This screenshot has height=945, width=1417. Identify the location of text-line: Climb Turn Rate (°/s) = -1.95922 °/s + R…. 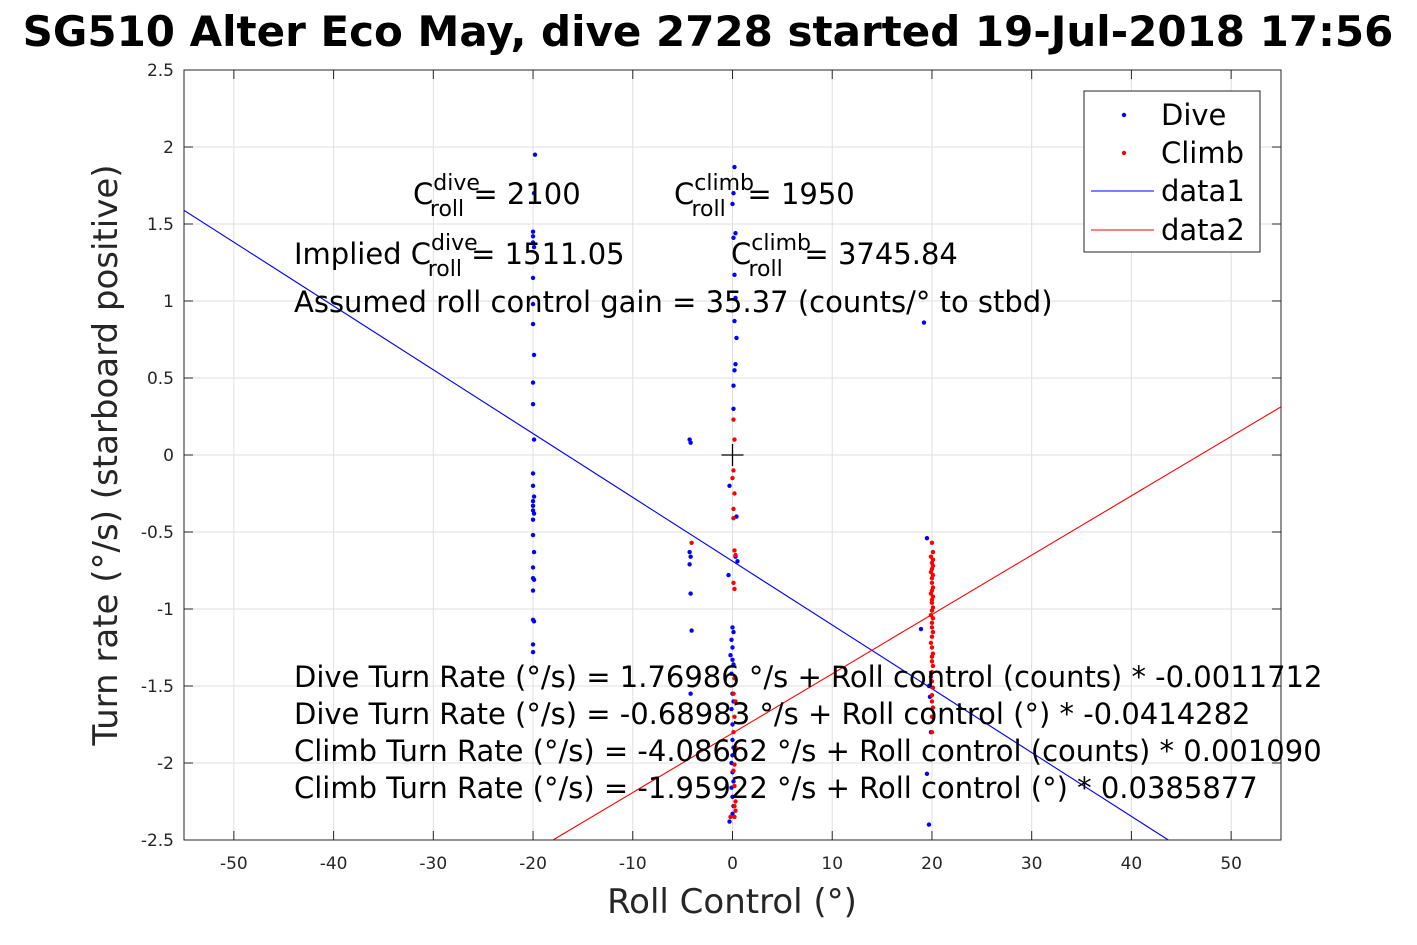
(776, 788).